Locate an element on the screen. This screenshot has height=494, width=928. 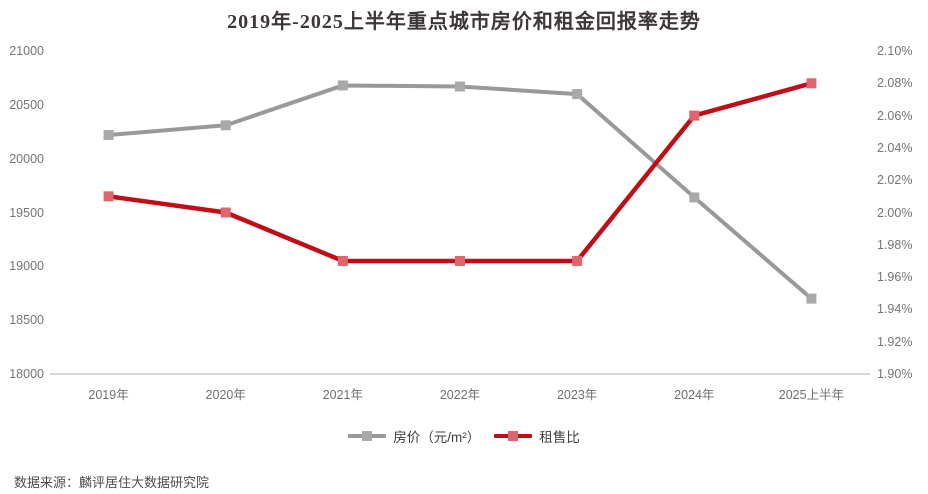
x-axis-label: 2019年 is located at coordinates (108, 395).